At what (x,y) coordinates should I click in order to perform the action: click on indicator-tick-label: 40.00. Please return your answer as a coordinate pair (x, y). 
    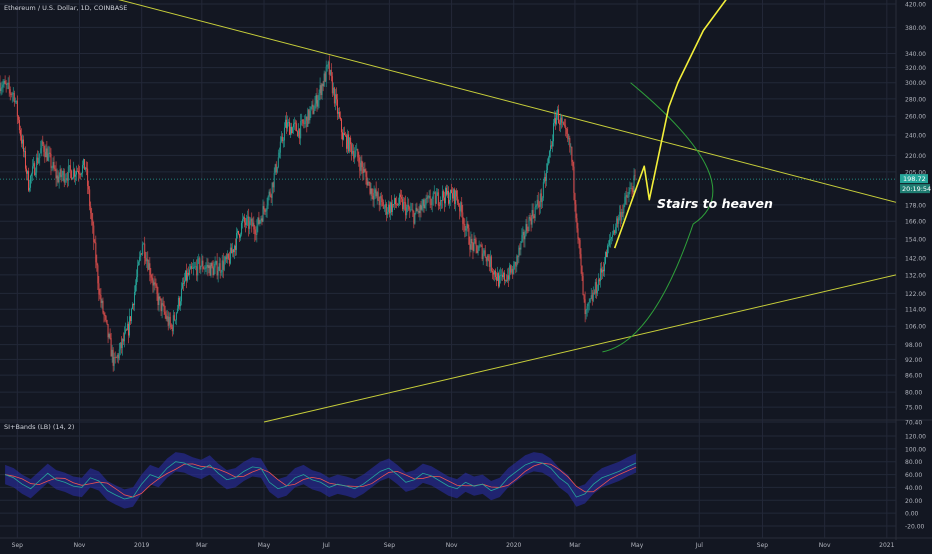
    Looking at the image, I should click on (913, 488).